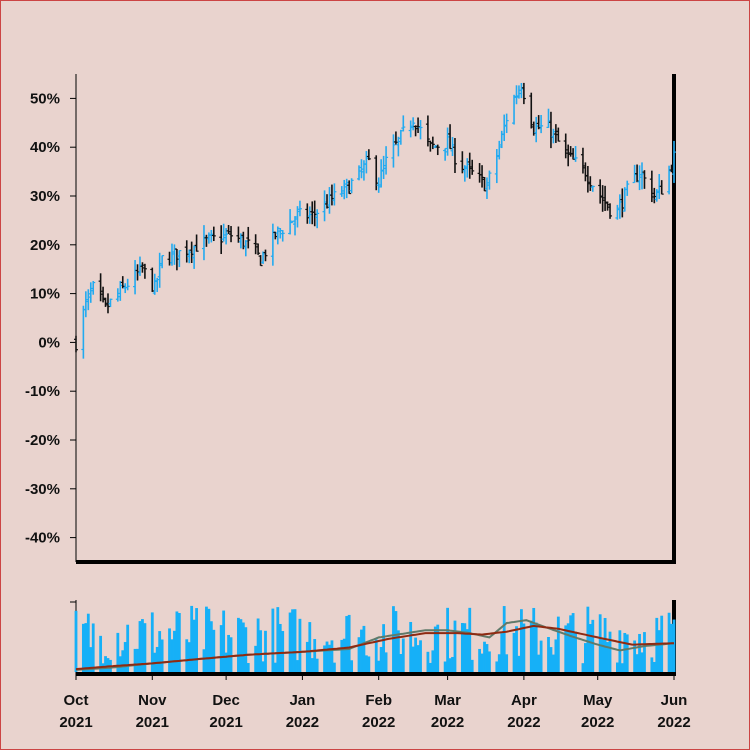  What do you see at coordinates (45, 147) in the screenshot?
I see `price-y-tick-label: 40%` at bounding box center [45, 147].